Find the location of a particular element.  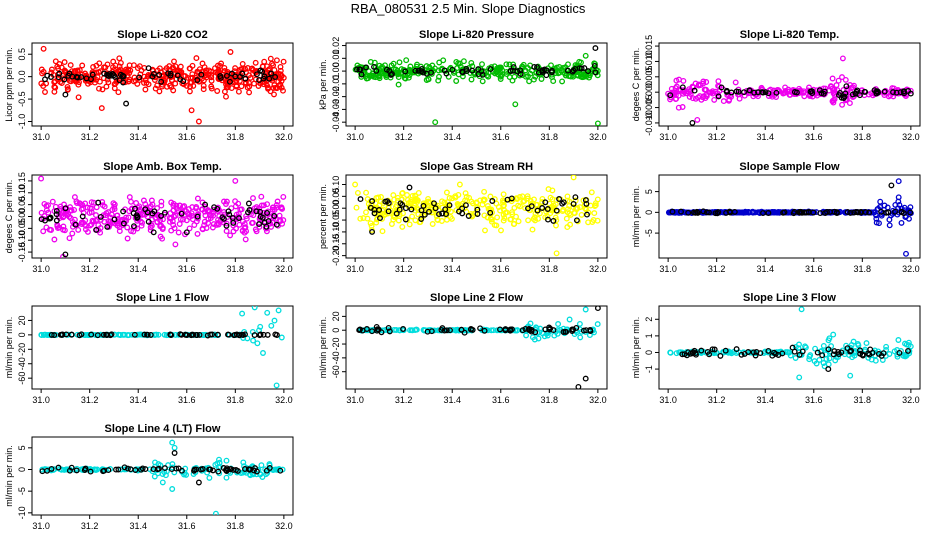

y-tick-label: -0.005 is located at coordinates (649, 108).